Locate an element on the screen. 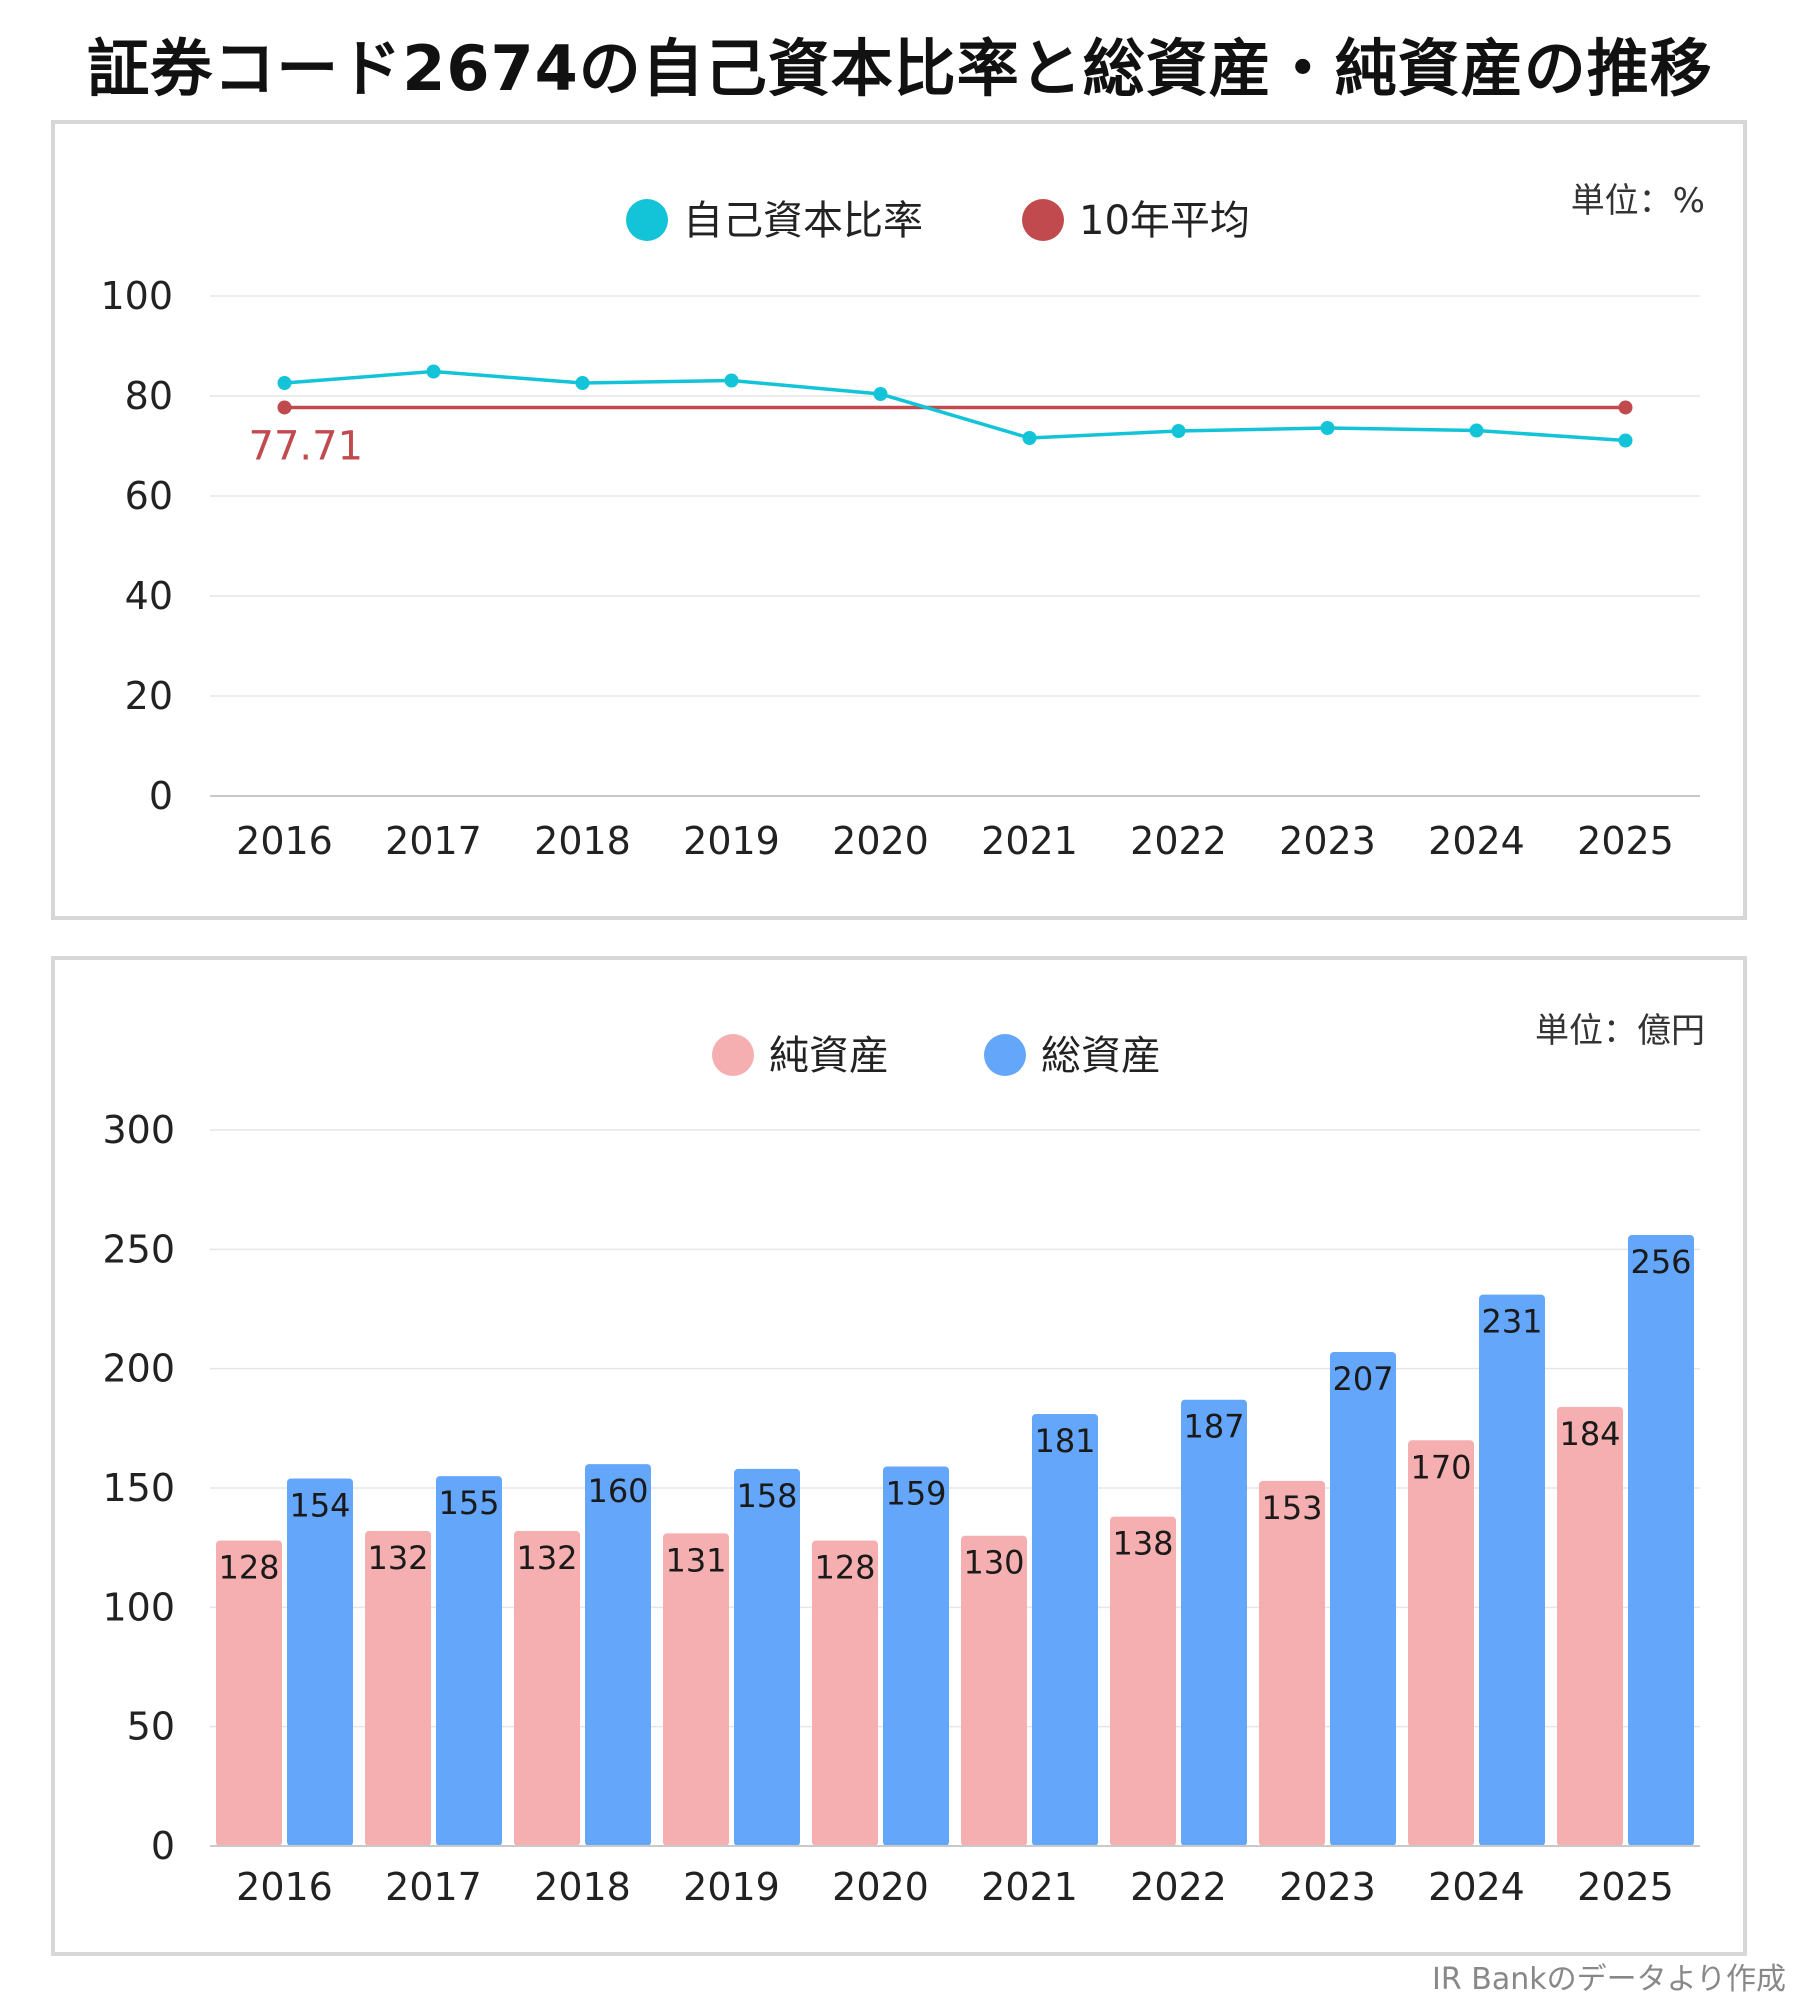 This screenshot has width=1800, height=2000. net-assets-value-label: 131 is located at coordinates (695, 1560).